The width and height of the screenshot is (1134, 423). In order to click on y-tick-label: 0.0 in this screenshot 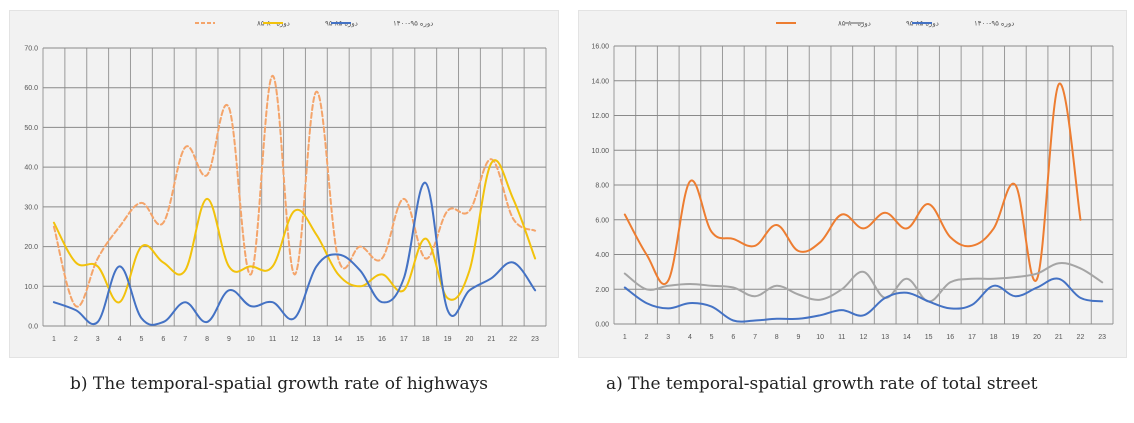, I will do `click(33, 327)`.